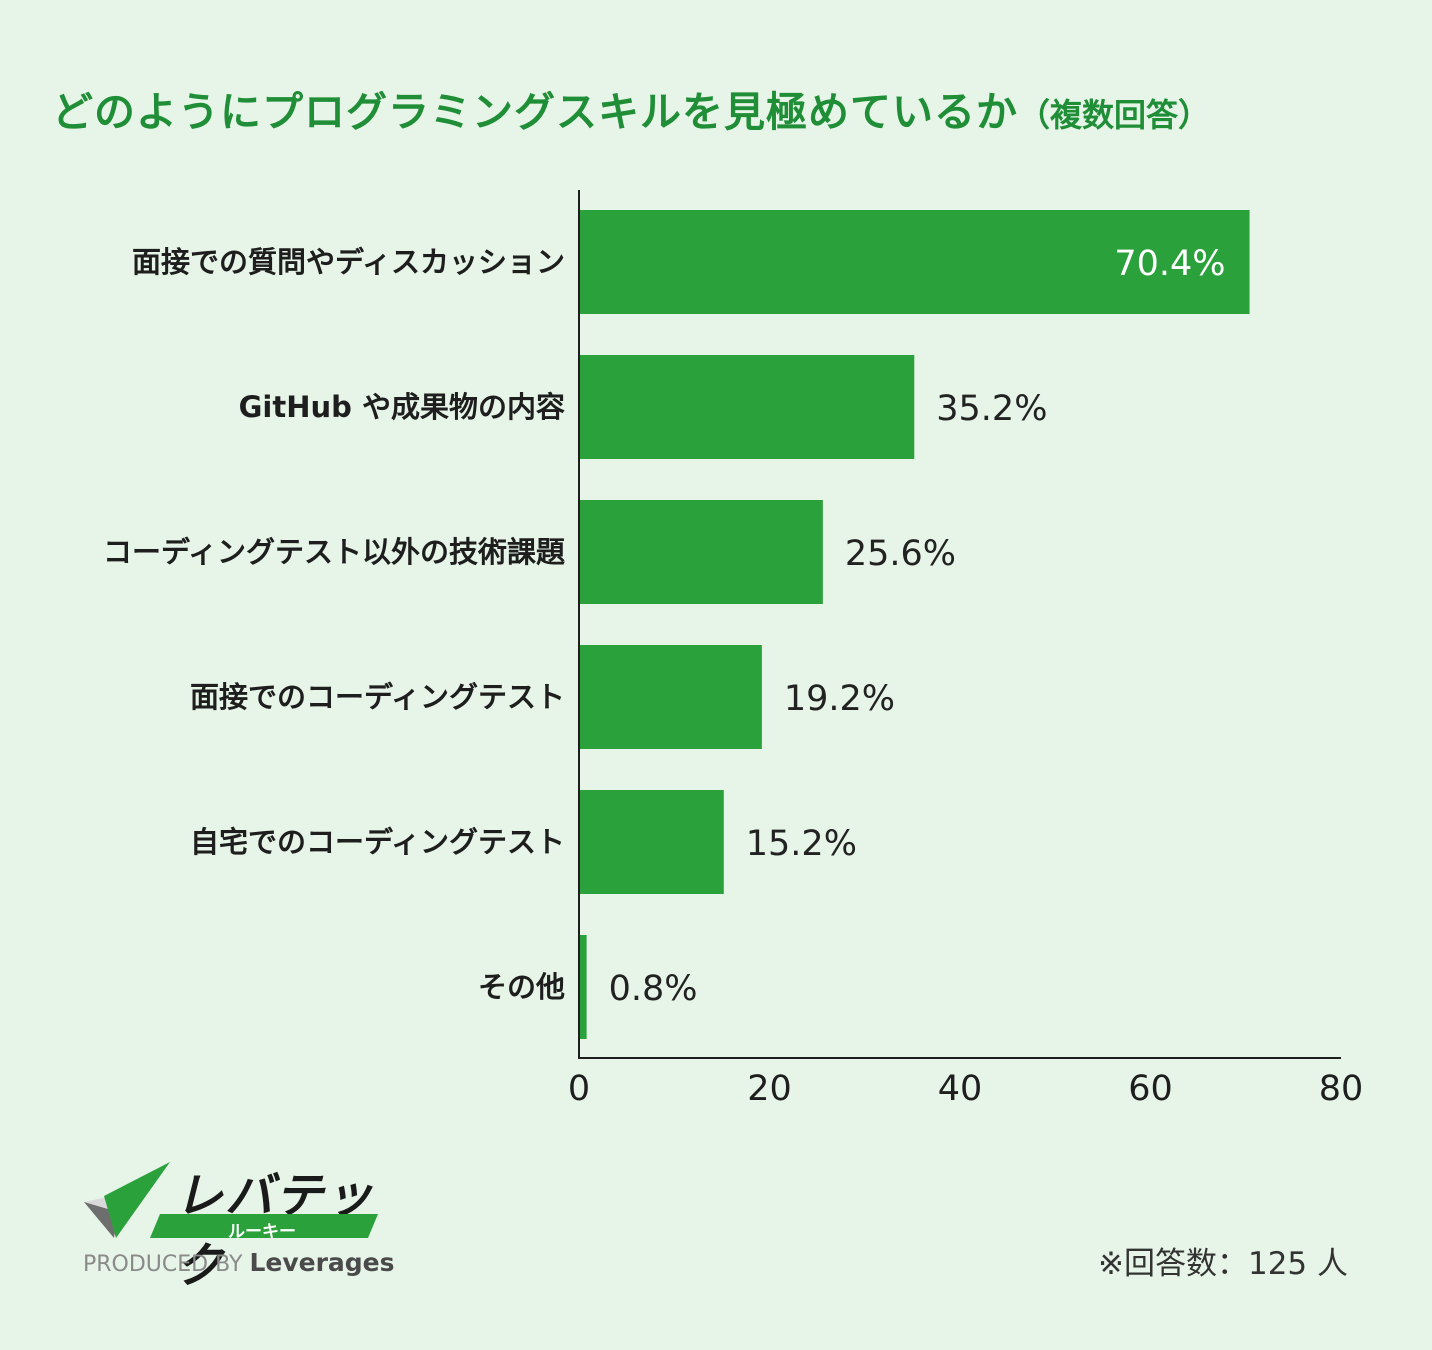 The image size is (1432, 1350). I want to click on data-label: 70.4%, so click(1169, 264).